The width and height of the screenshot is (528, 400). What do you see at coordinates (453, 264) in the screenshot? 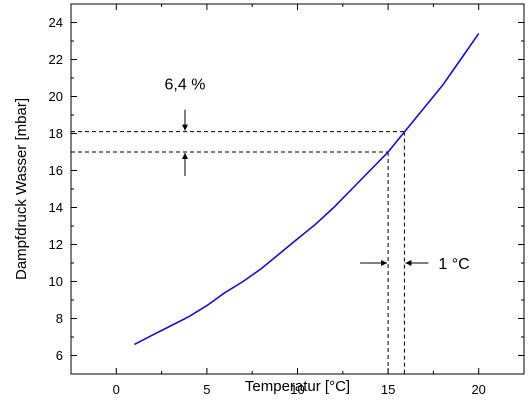
I see `degree-annotation: 1 °C` at bounding box center [453, 264].